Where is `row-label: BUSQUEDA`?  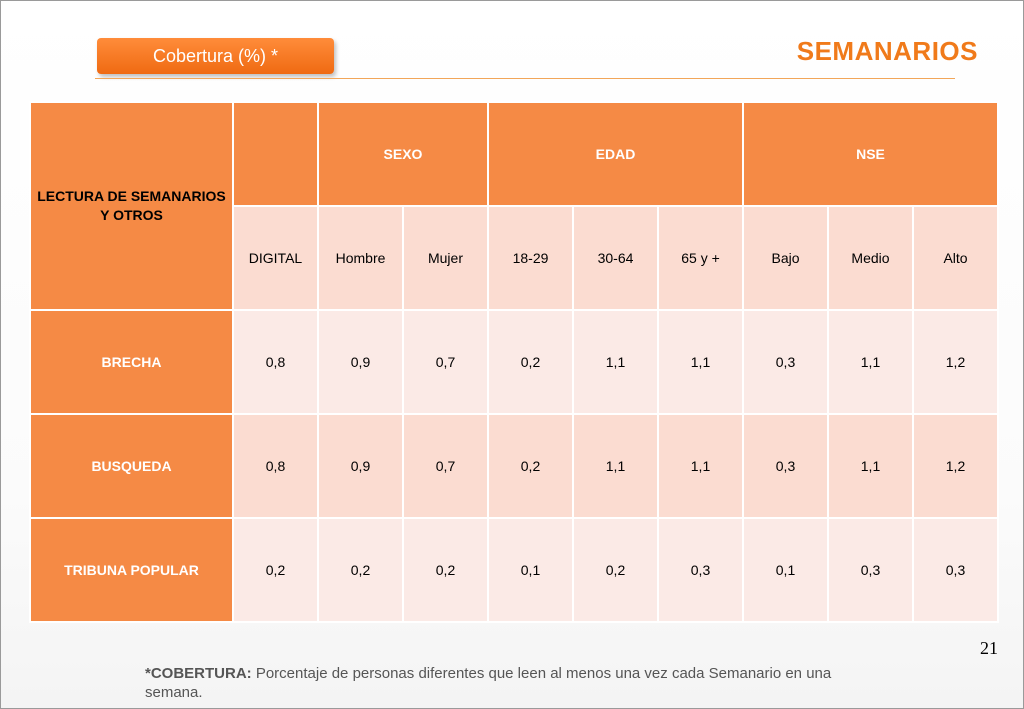
row-label: BUSQUEDA is located at coordinates (131, 466).